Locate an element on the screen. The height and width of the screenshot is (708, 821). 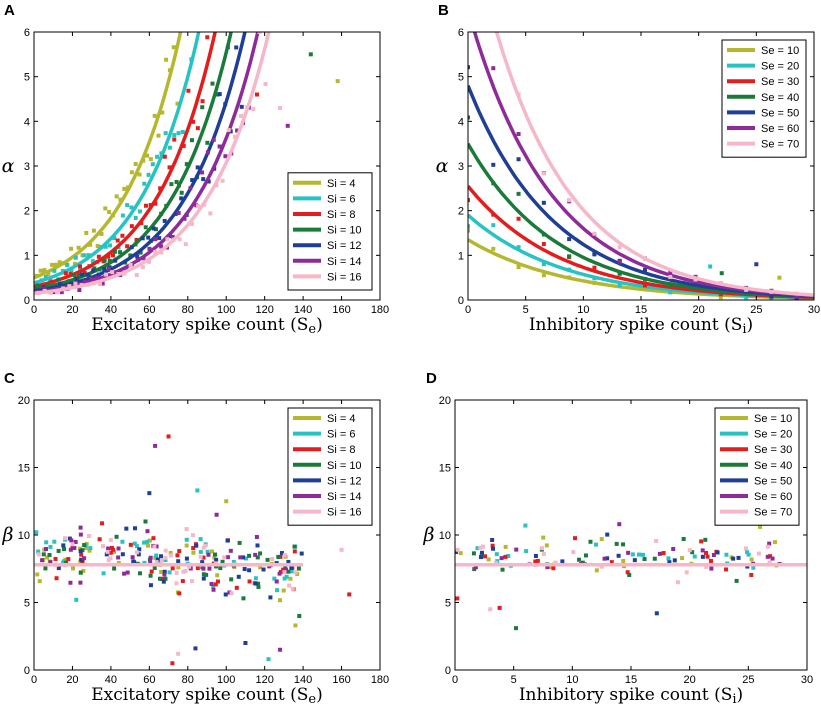
x-tick-label: 0 is located at coordinates (468, 310).